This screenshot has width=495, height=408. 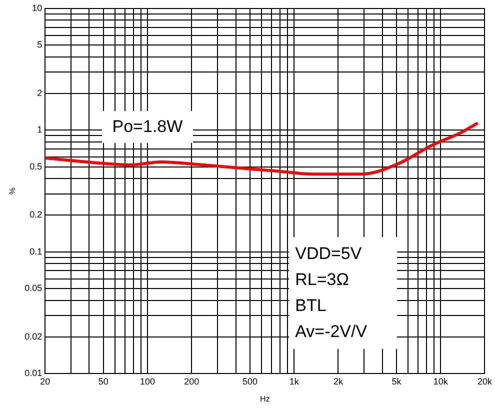 I want to click on x-tick-label: 20k, so click(x=484, y=381).